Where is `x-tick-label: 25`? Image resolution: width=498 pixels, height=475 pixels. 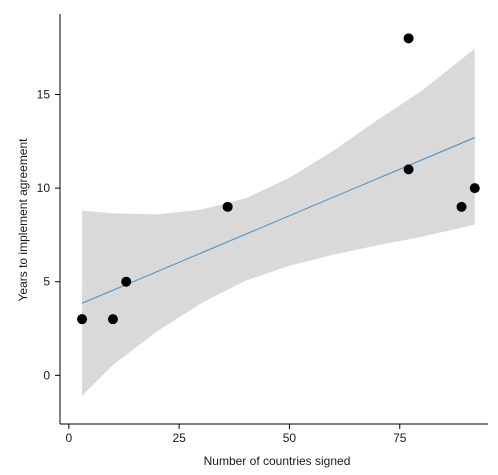 x-tick-label: 25 is located at coordinates (179, 438).